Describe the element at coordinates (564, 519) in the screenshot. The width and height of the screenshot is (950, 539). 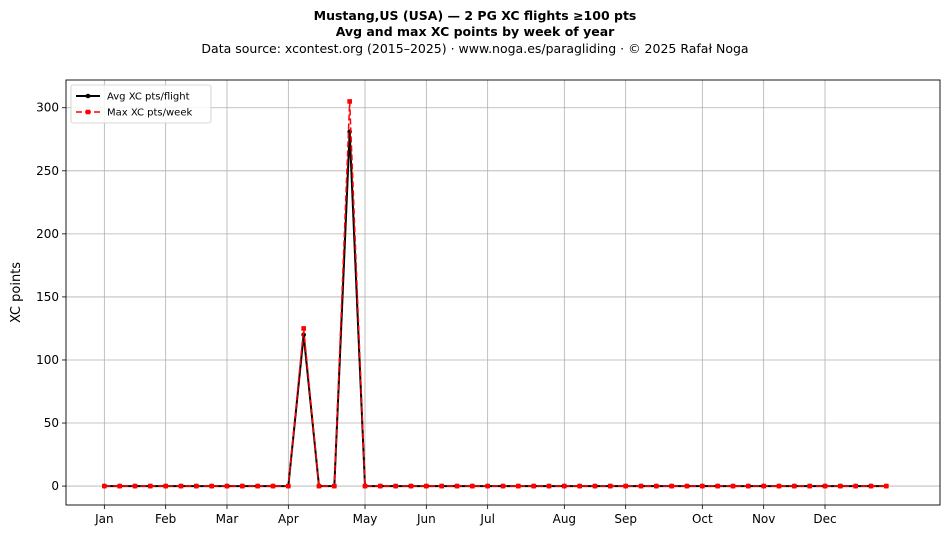
I see `x-tick-label: Aug` at that location.